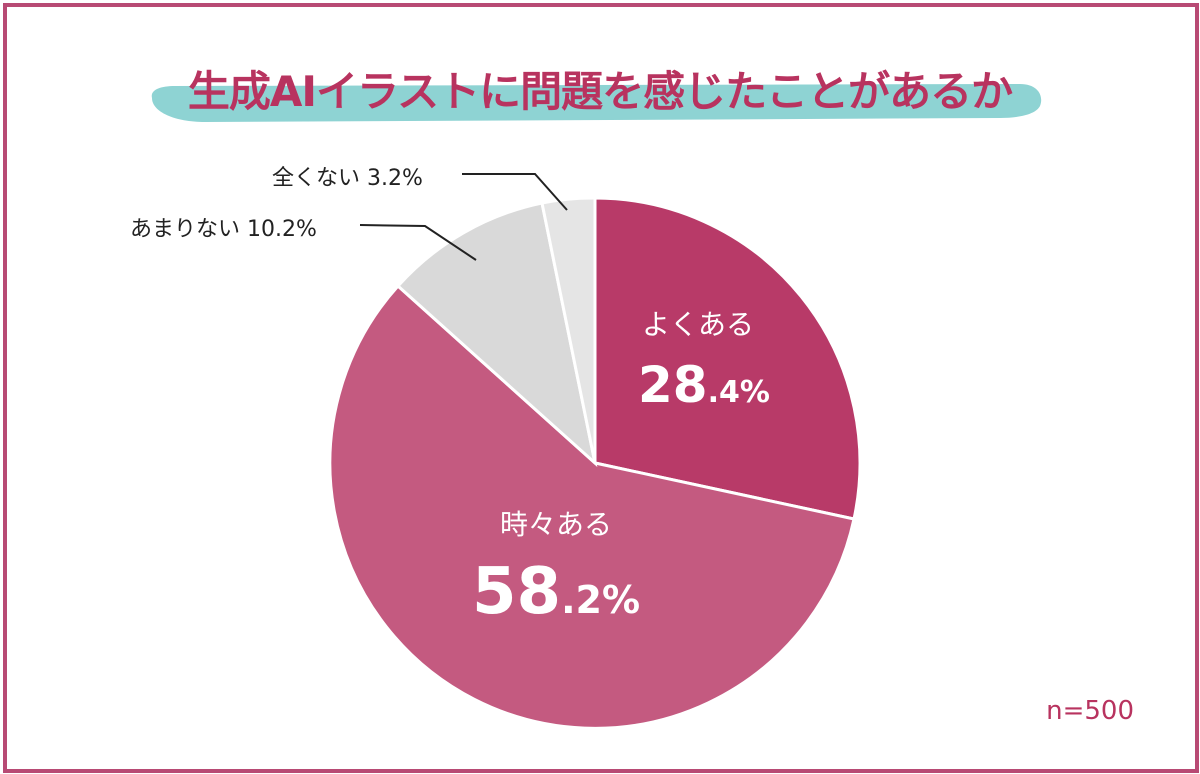 This screenshot has width=1200, height=774. Describe the element at coordinates (1090, 711) in the screenshot. I see `sample-size-label: n=500` at that location.